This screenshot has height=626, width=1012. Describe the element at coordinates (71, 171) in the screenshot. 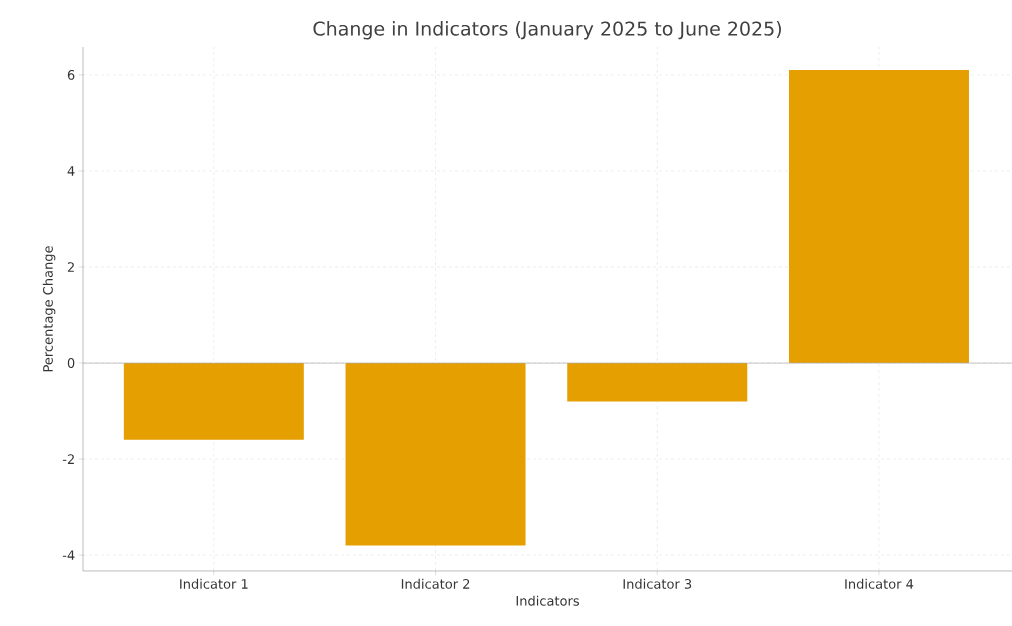

I see `y-tick-label: 4` at that location.